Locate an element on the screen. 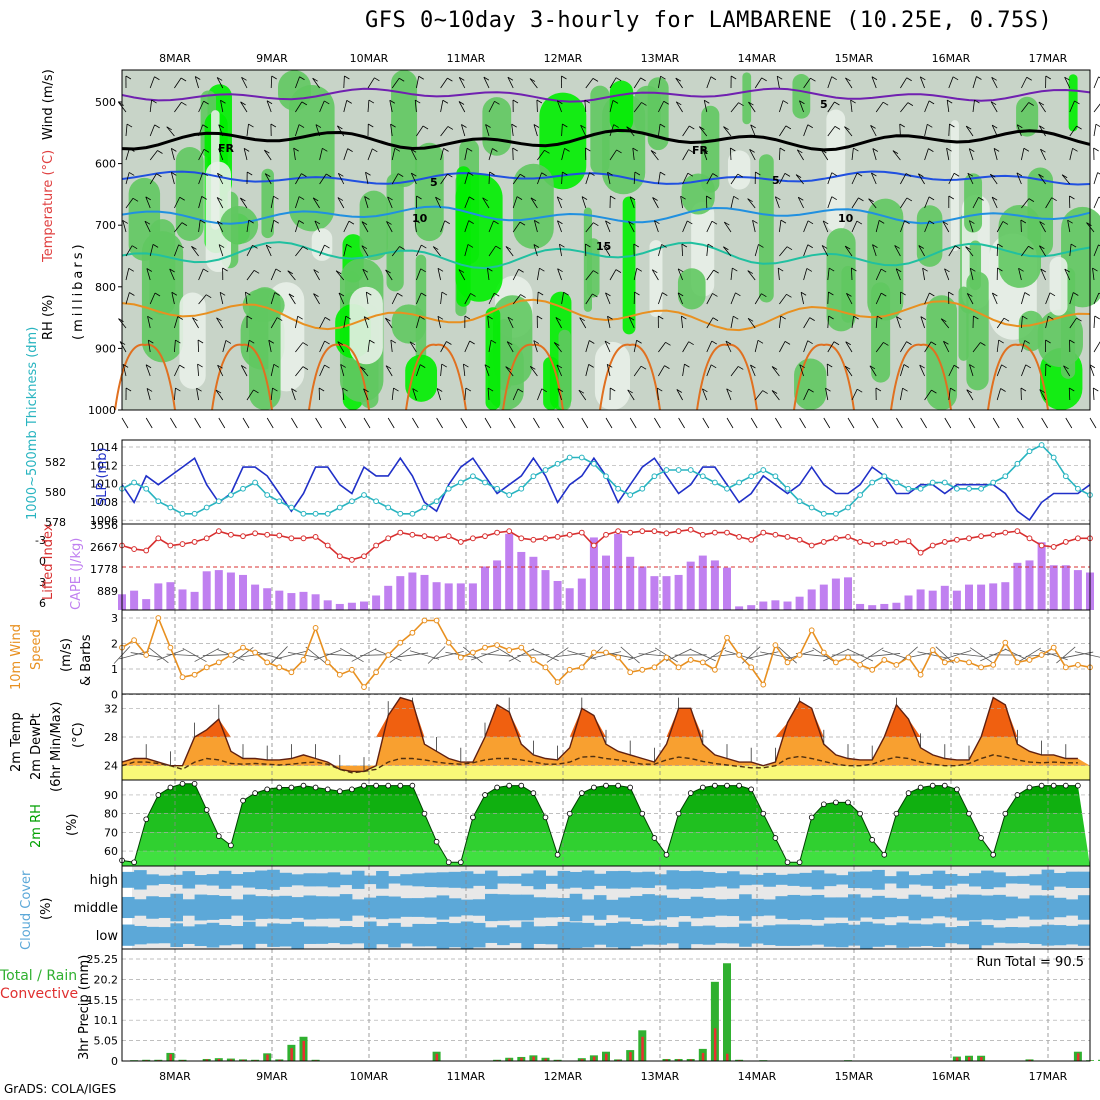 The height and width of the screenshot is (1100, 1100). temp-tick: 24 is located at coordinates (111, 766).